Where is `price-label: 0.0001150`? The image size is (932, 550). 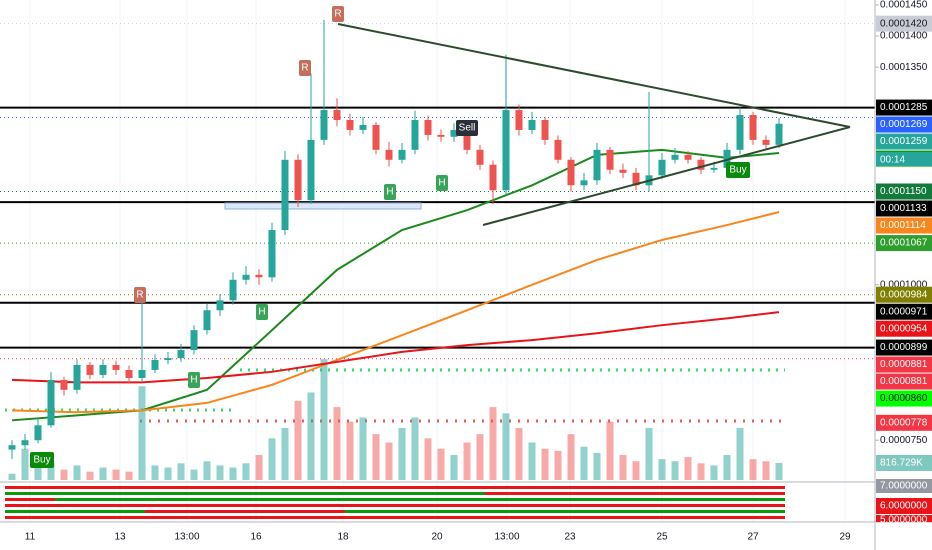
price-label: 0.0001150 is located at coordinates (903, 191).